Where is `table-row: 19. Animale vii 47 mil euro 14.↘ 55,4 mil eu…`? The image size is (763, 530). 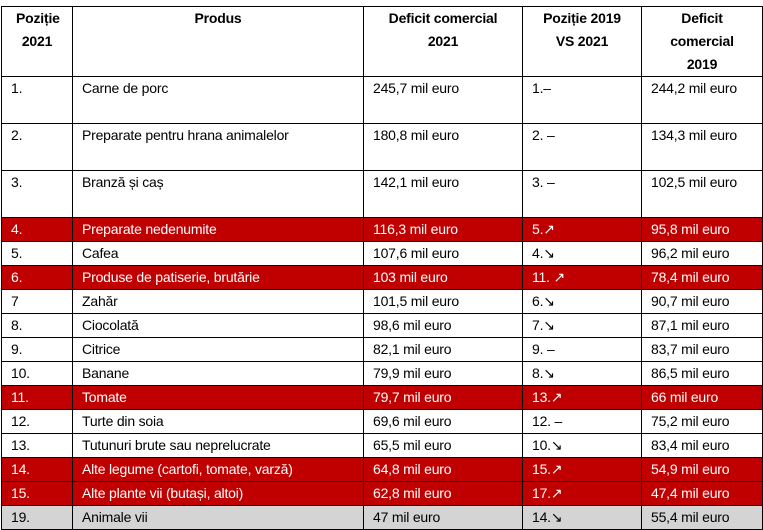
table-row: 19. Animale vii 47 mil euro 14.↘ 55,4 mil eu… is located at coordinates (382, 517).